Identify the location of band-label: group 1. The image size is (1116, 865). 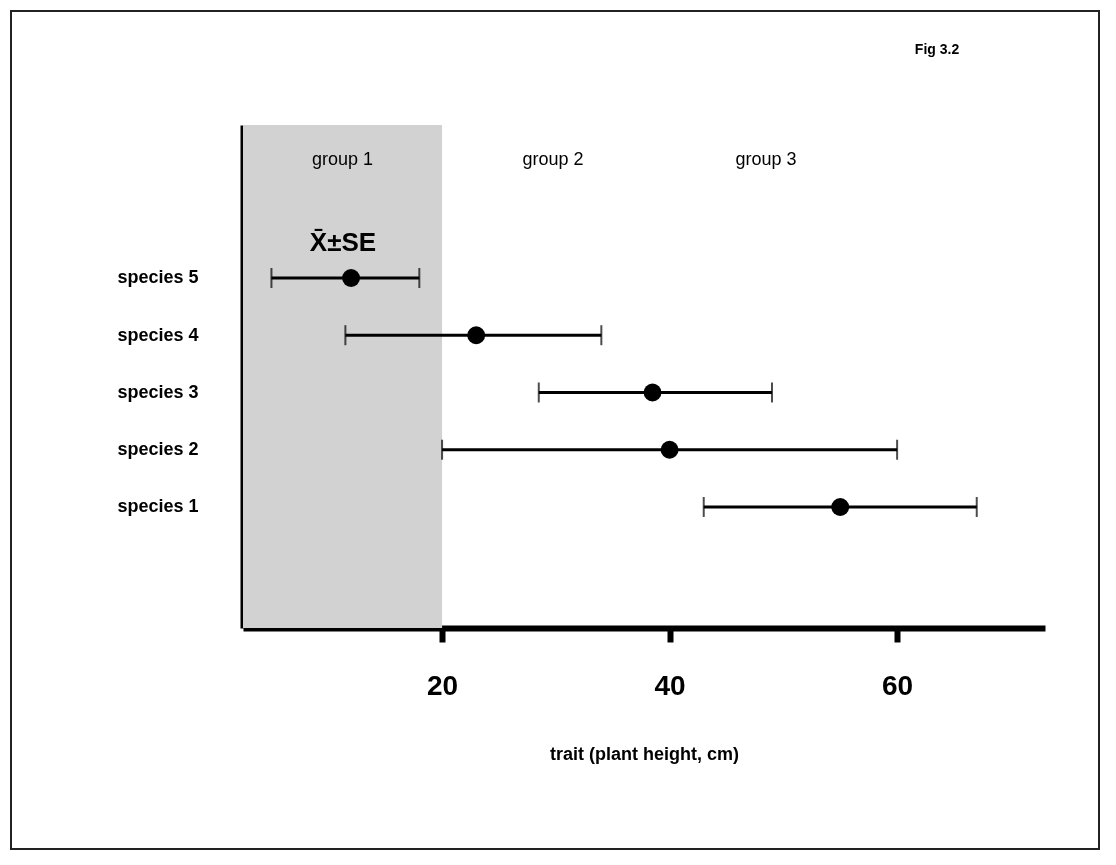
(343, 159).